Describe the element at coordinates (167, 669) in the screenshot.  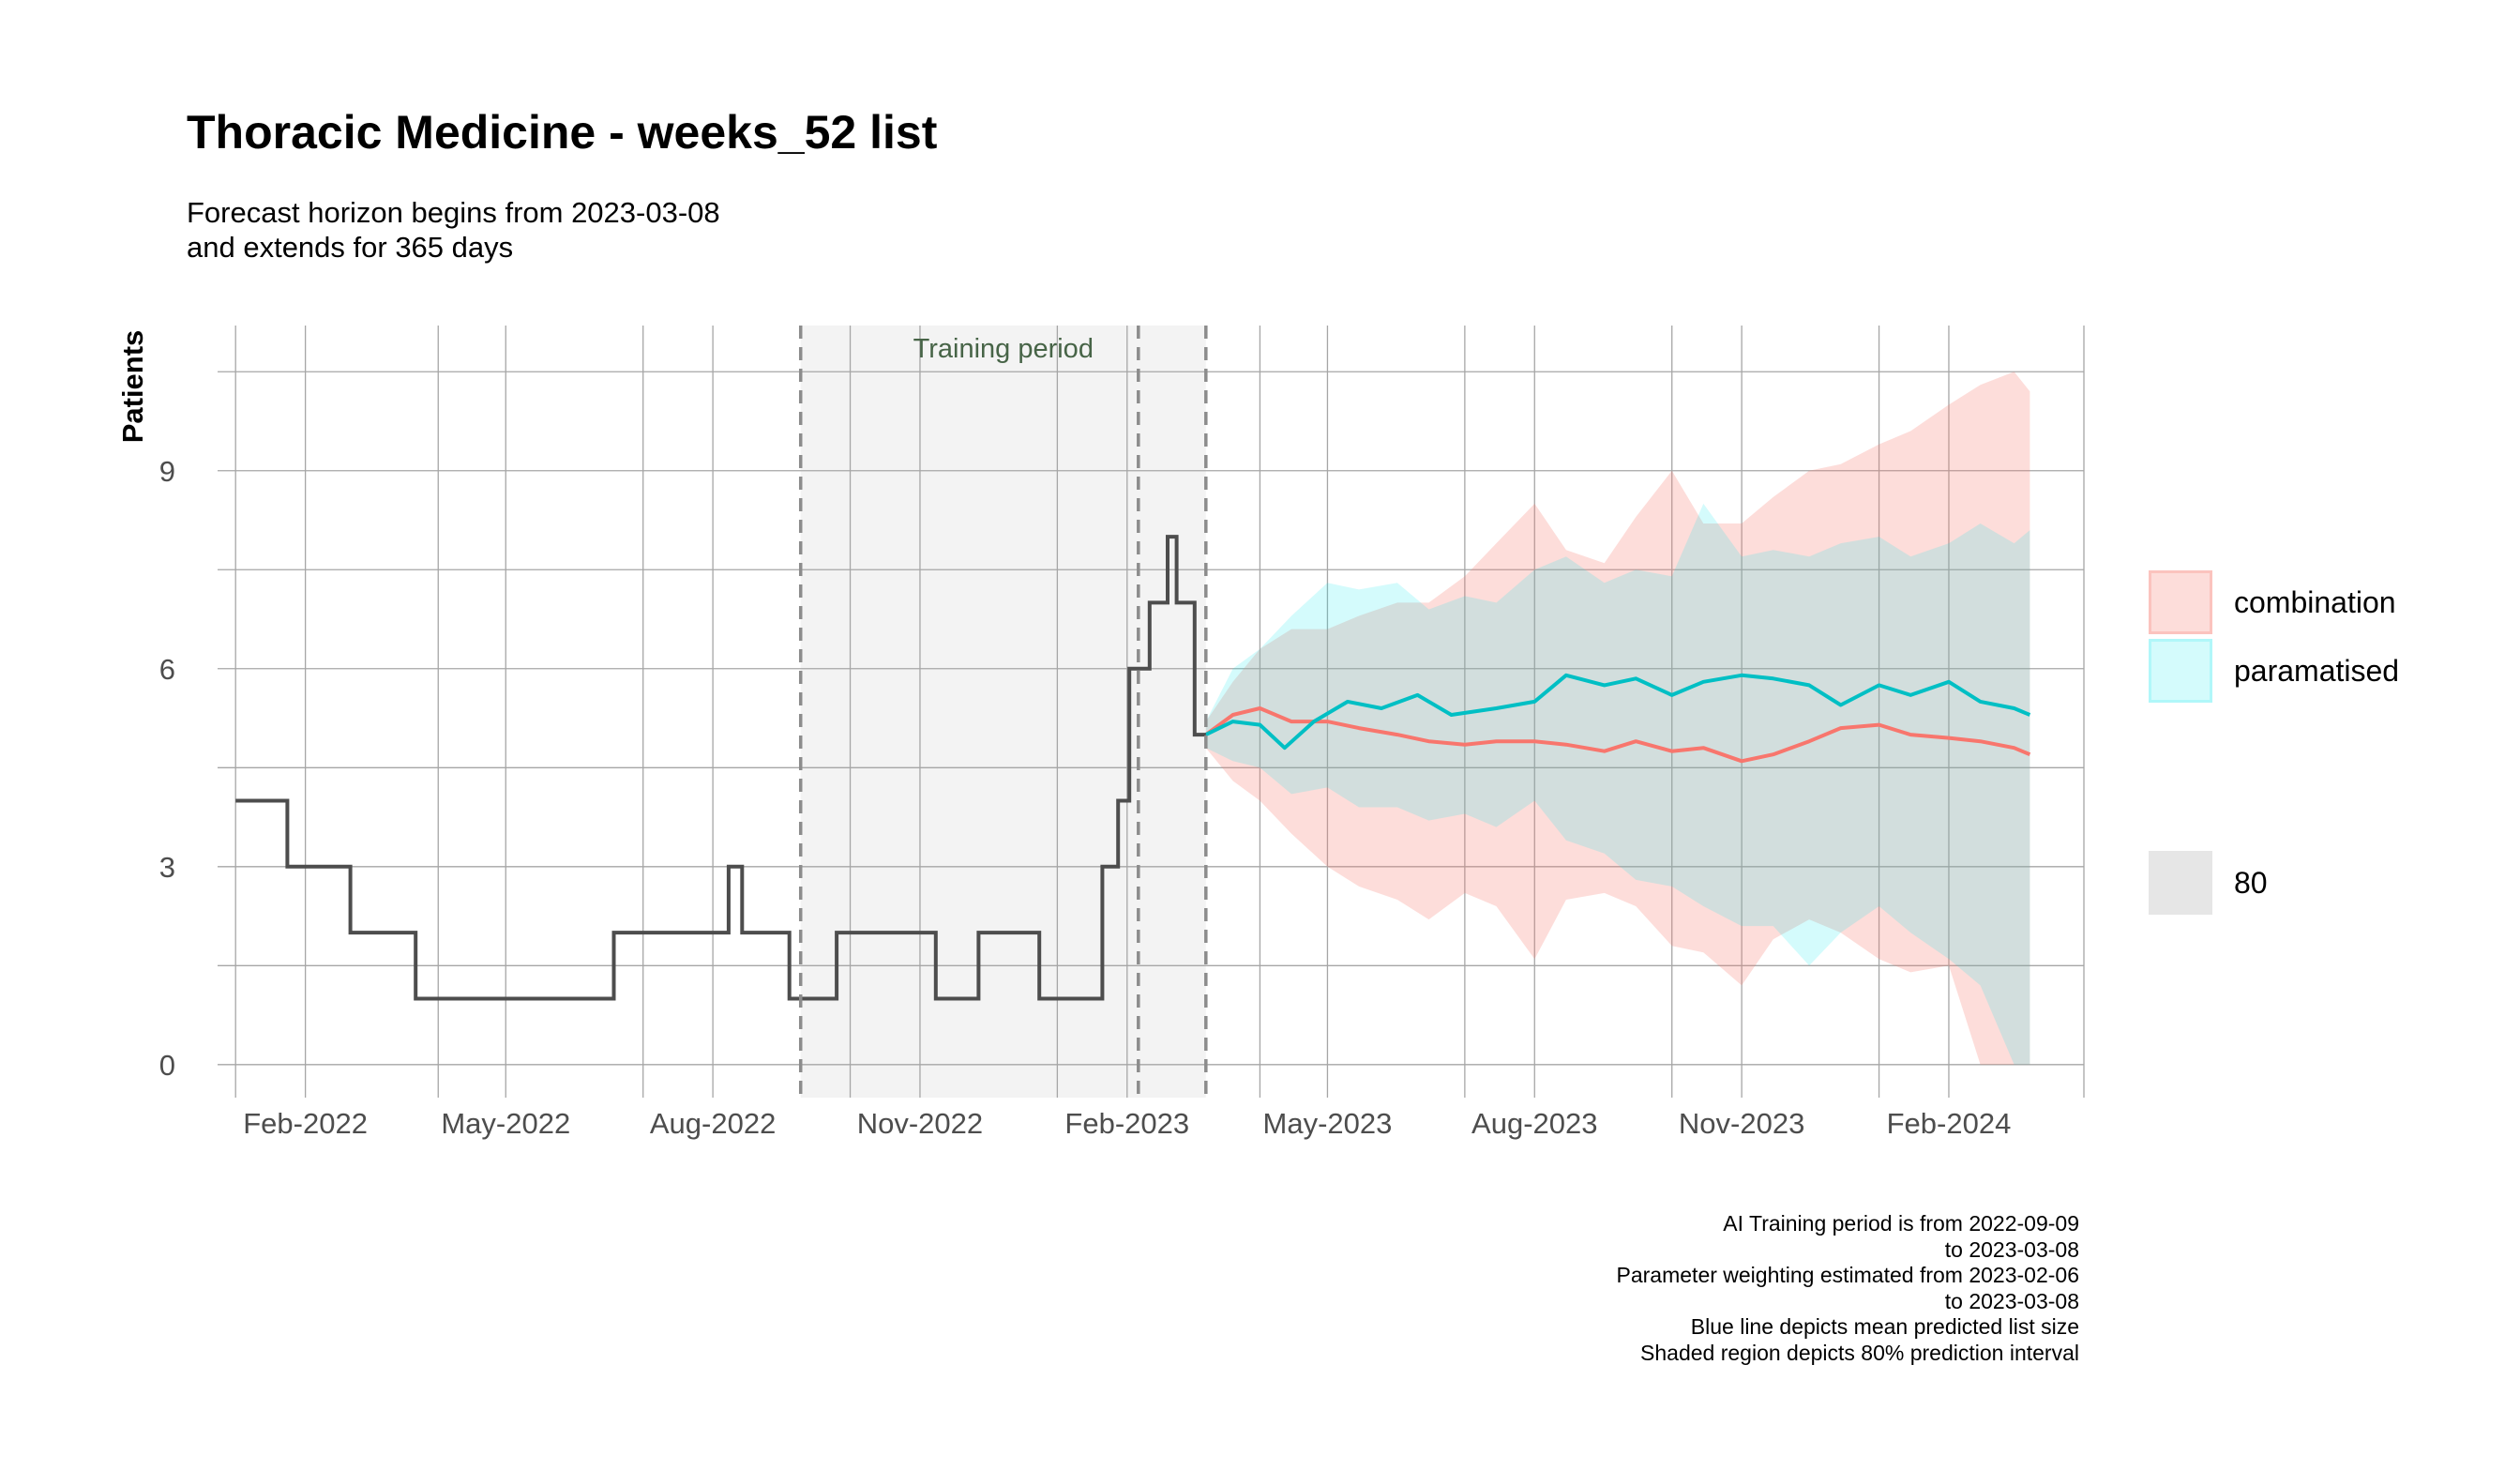
I see `y-tick-label: 6` at that location.